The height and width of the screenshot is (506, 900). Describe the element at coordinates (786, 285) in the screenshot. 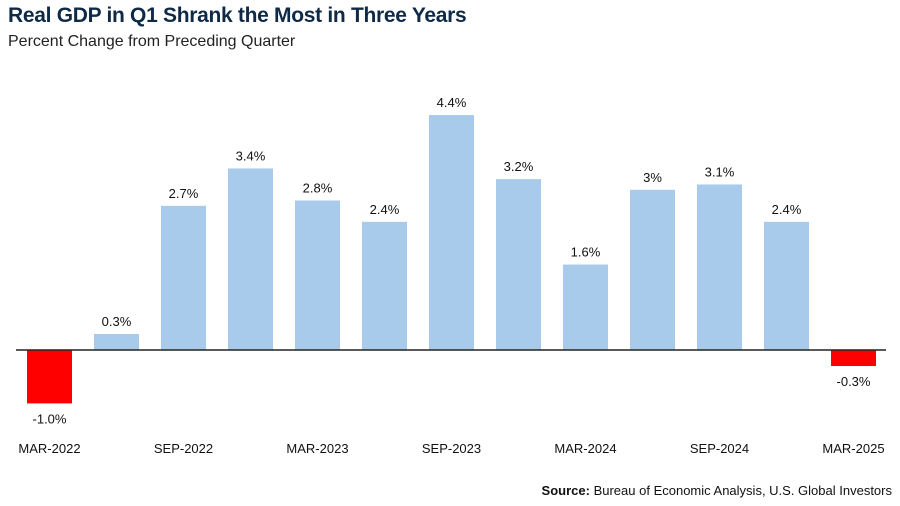

I see `bar-dec-2024` at that location.